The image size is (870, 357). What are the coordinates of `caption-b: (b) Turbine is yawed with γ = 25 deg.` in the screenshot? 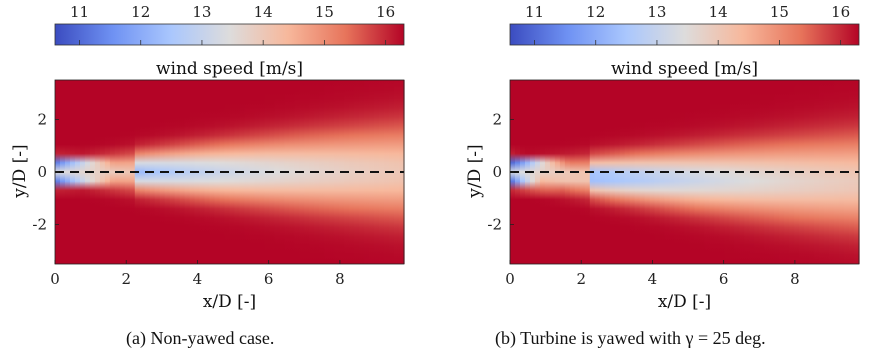 It's located at (630, 338).